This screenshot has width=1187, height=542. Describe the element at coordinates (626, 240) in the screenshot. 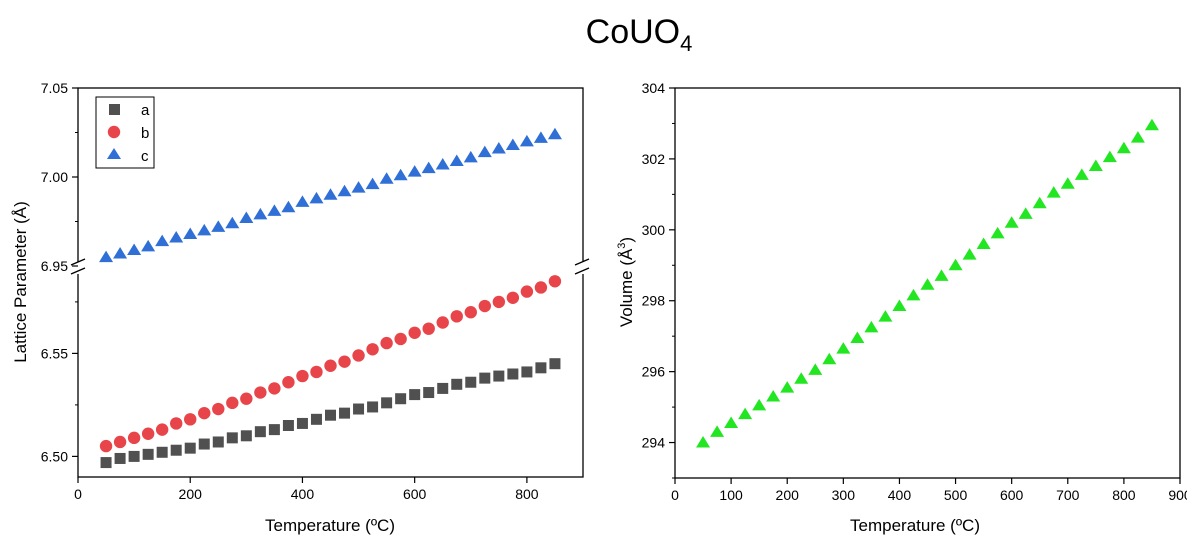

I see `volume-y-axis-title-end: )` at that location.